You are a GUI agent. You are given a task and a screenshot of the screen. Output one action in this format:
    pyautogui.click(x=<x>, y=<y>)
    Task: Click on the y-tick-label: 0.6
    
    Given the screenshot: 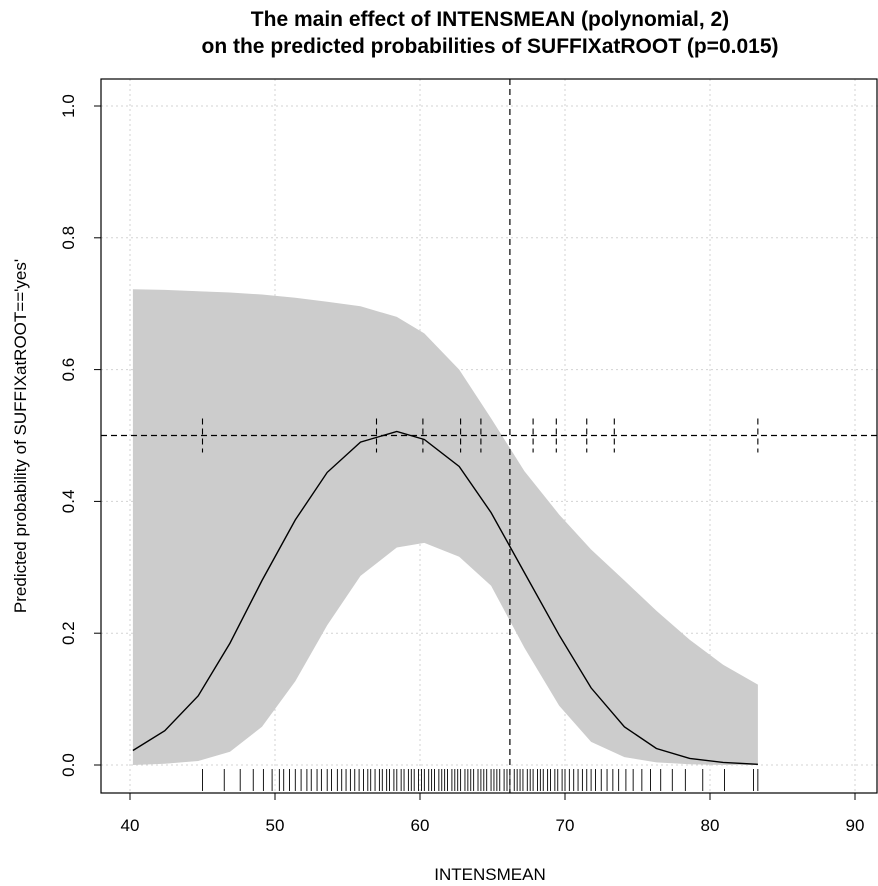 What is the action you would take?
    pyautogui.click(x=68, y=370)
    